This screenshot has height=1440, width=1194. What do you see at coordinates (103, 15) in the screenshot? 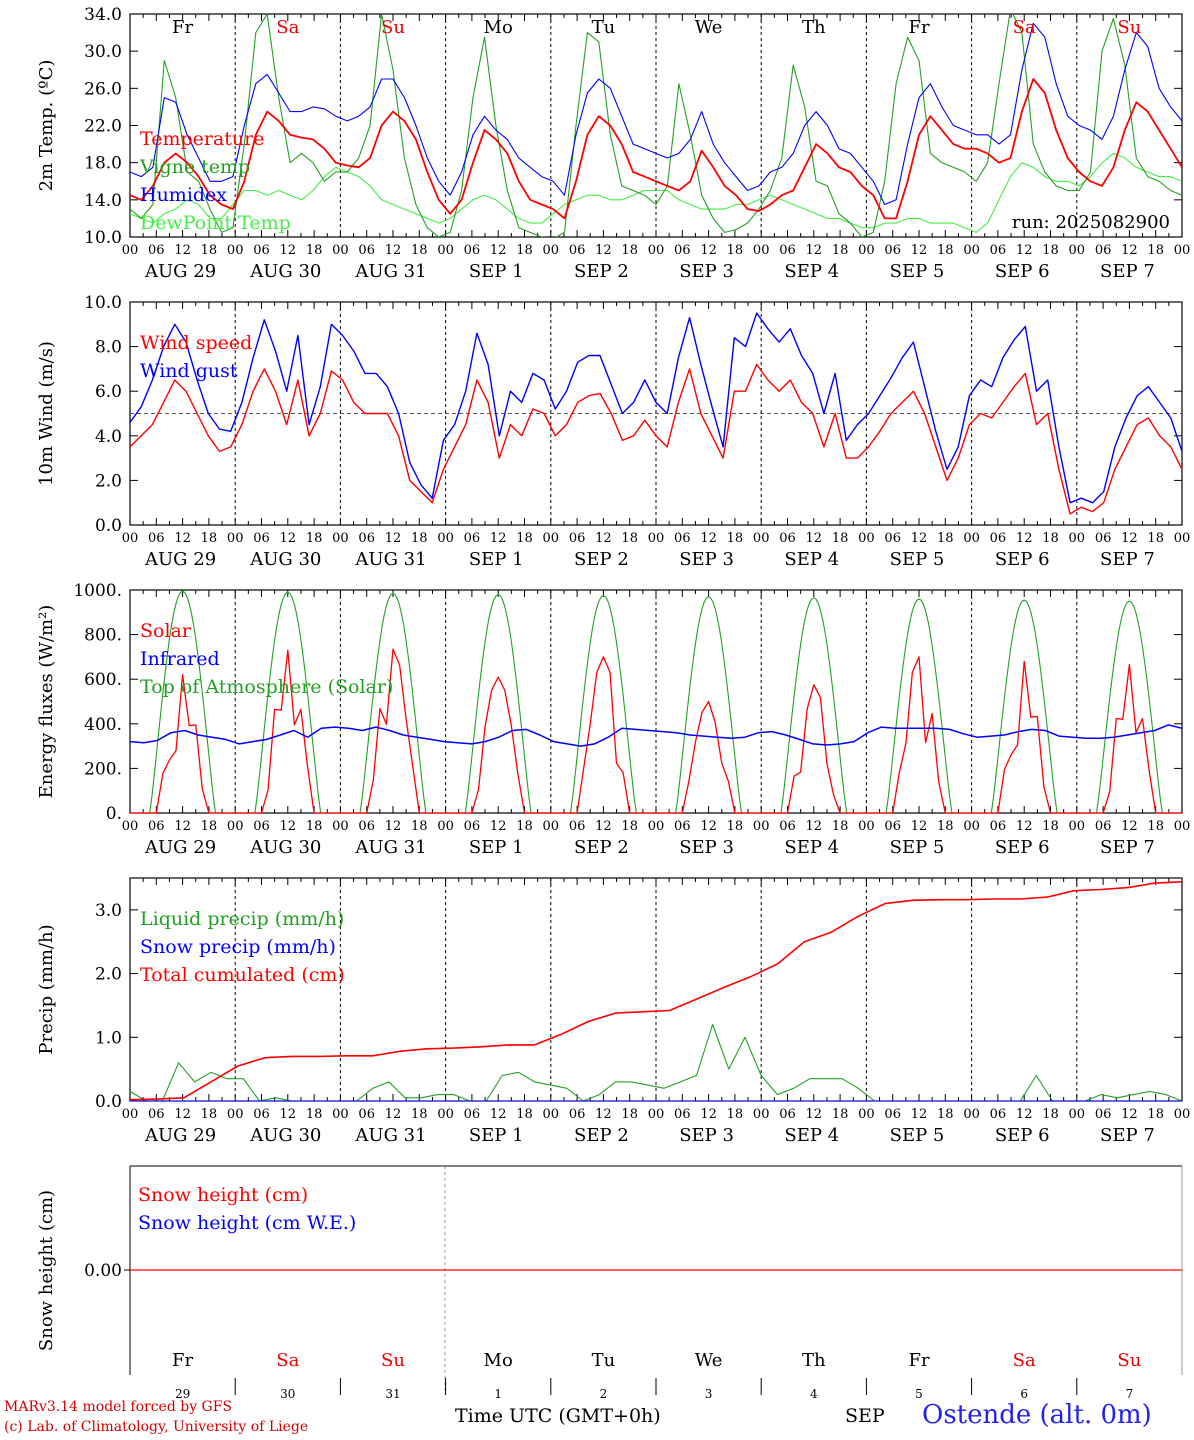
I see `y-tick-label: 34.0` at bounding box center [103, 15].